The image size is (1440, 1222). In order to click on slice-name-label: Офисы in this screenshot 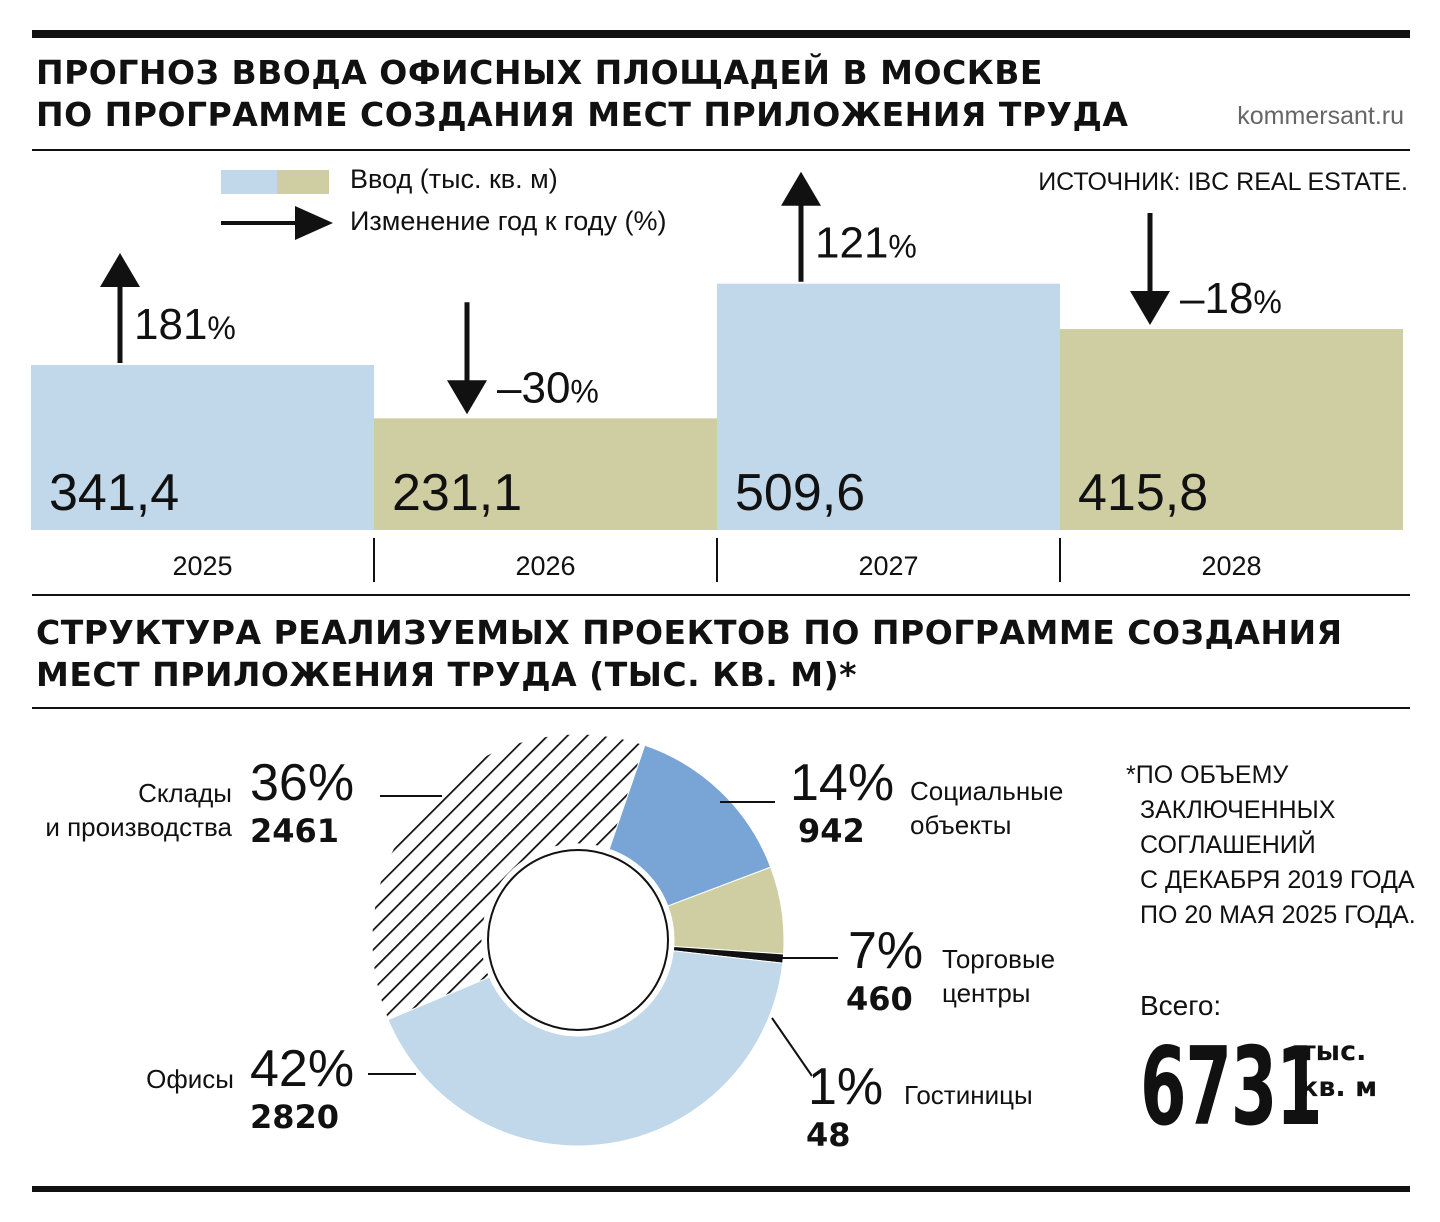, I will do `click(190, 1079)`.